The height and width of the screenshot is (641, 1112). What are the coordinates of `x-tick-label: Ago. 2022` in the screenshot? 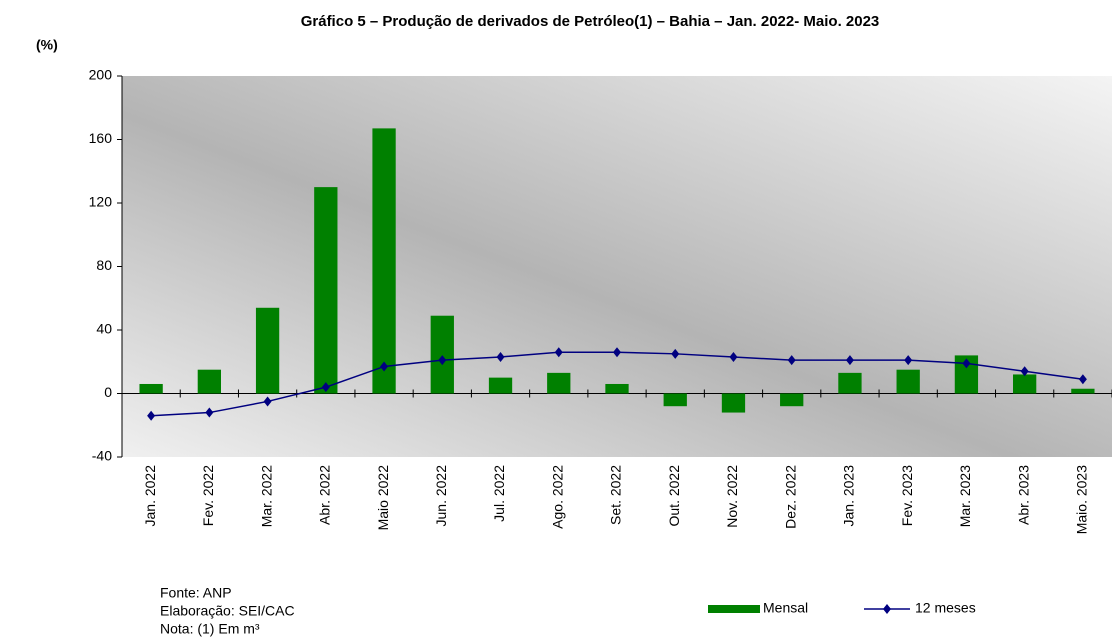 It's located at (557, 497).